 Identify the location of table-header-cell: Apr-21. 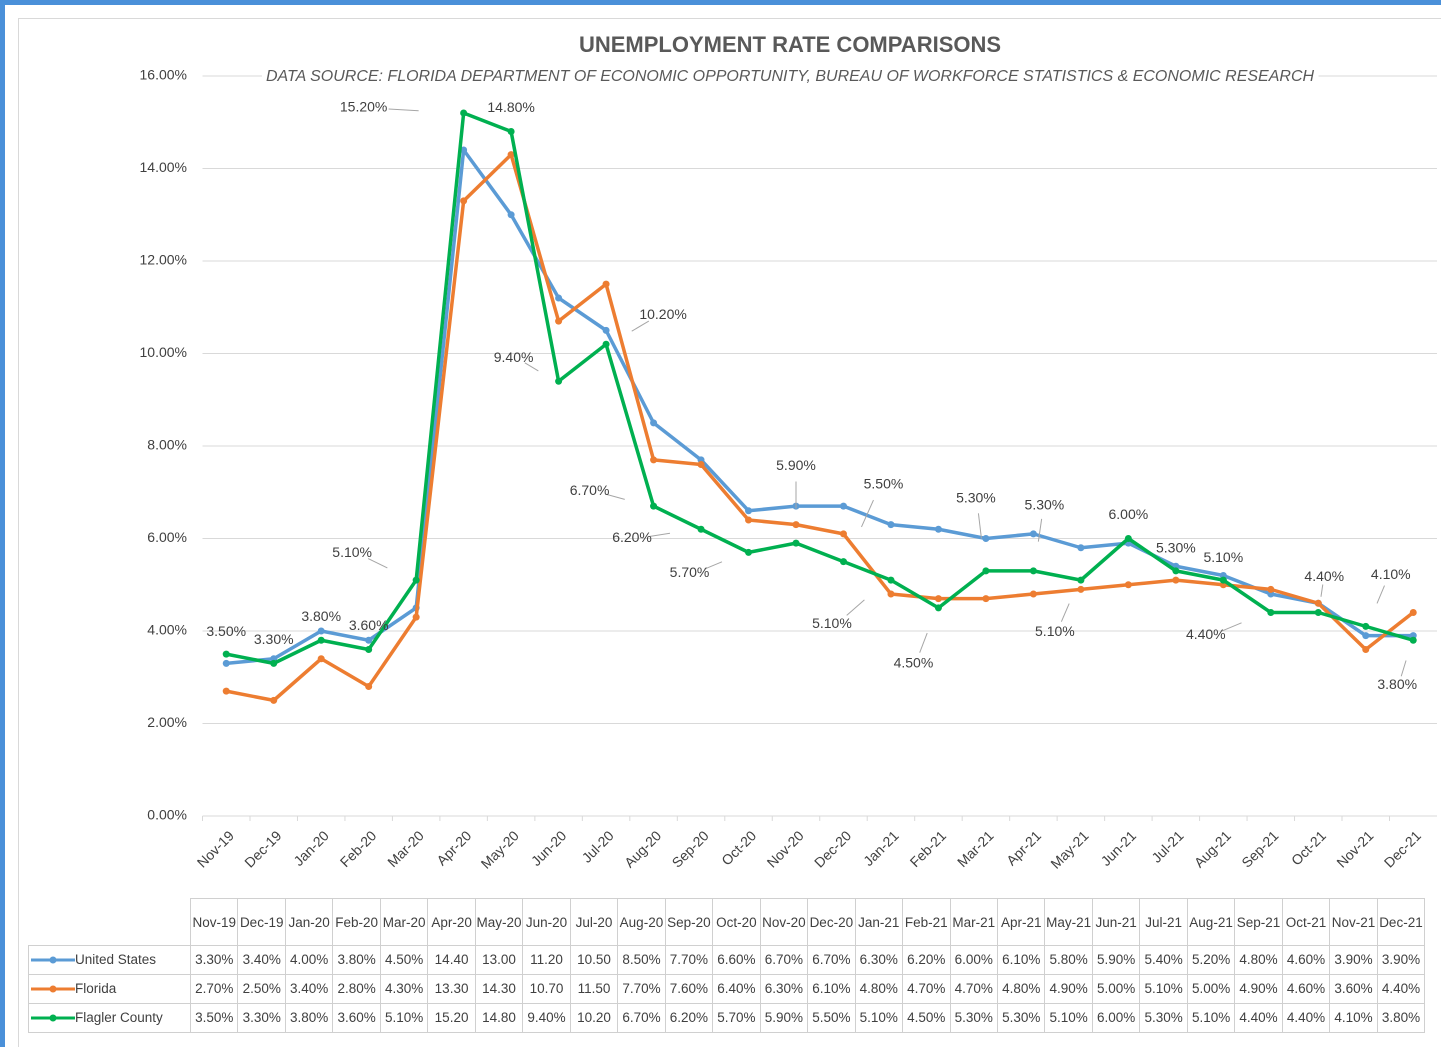
(1021, 922).